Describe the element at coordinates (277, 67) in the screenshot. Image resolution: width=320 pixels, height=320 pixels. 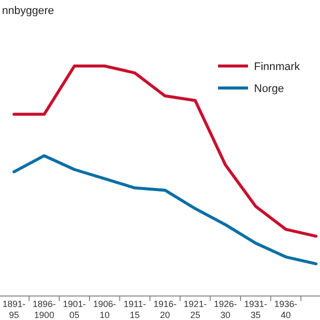
I see `legend-label: Finnmark` at that location.